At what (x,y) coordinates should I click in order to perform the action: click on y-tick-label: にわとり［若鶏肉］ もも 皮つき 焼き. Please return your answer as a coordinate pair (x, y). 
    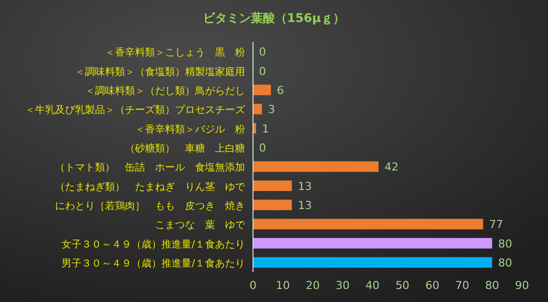
    Looking at the image, I should click on (150, 206).